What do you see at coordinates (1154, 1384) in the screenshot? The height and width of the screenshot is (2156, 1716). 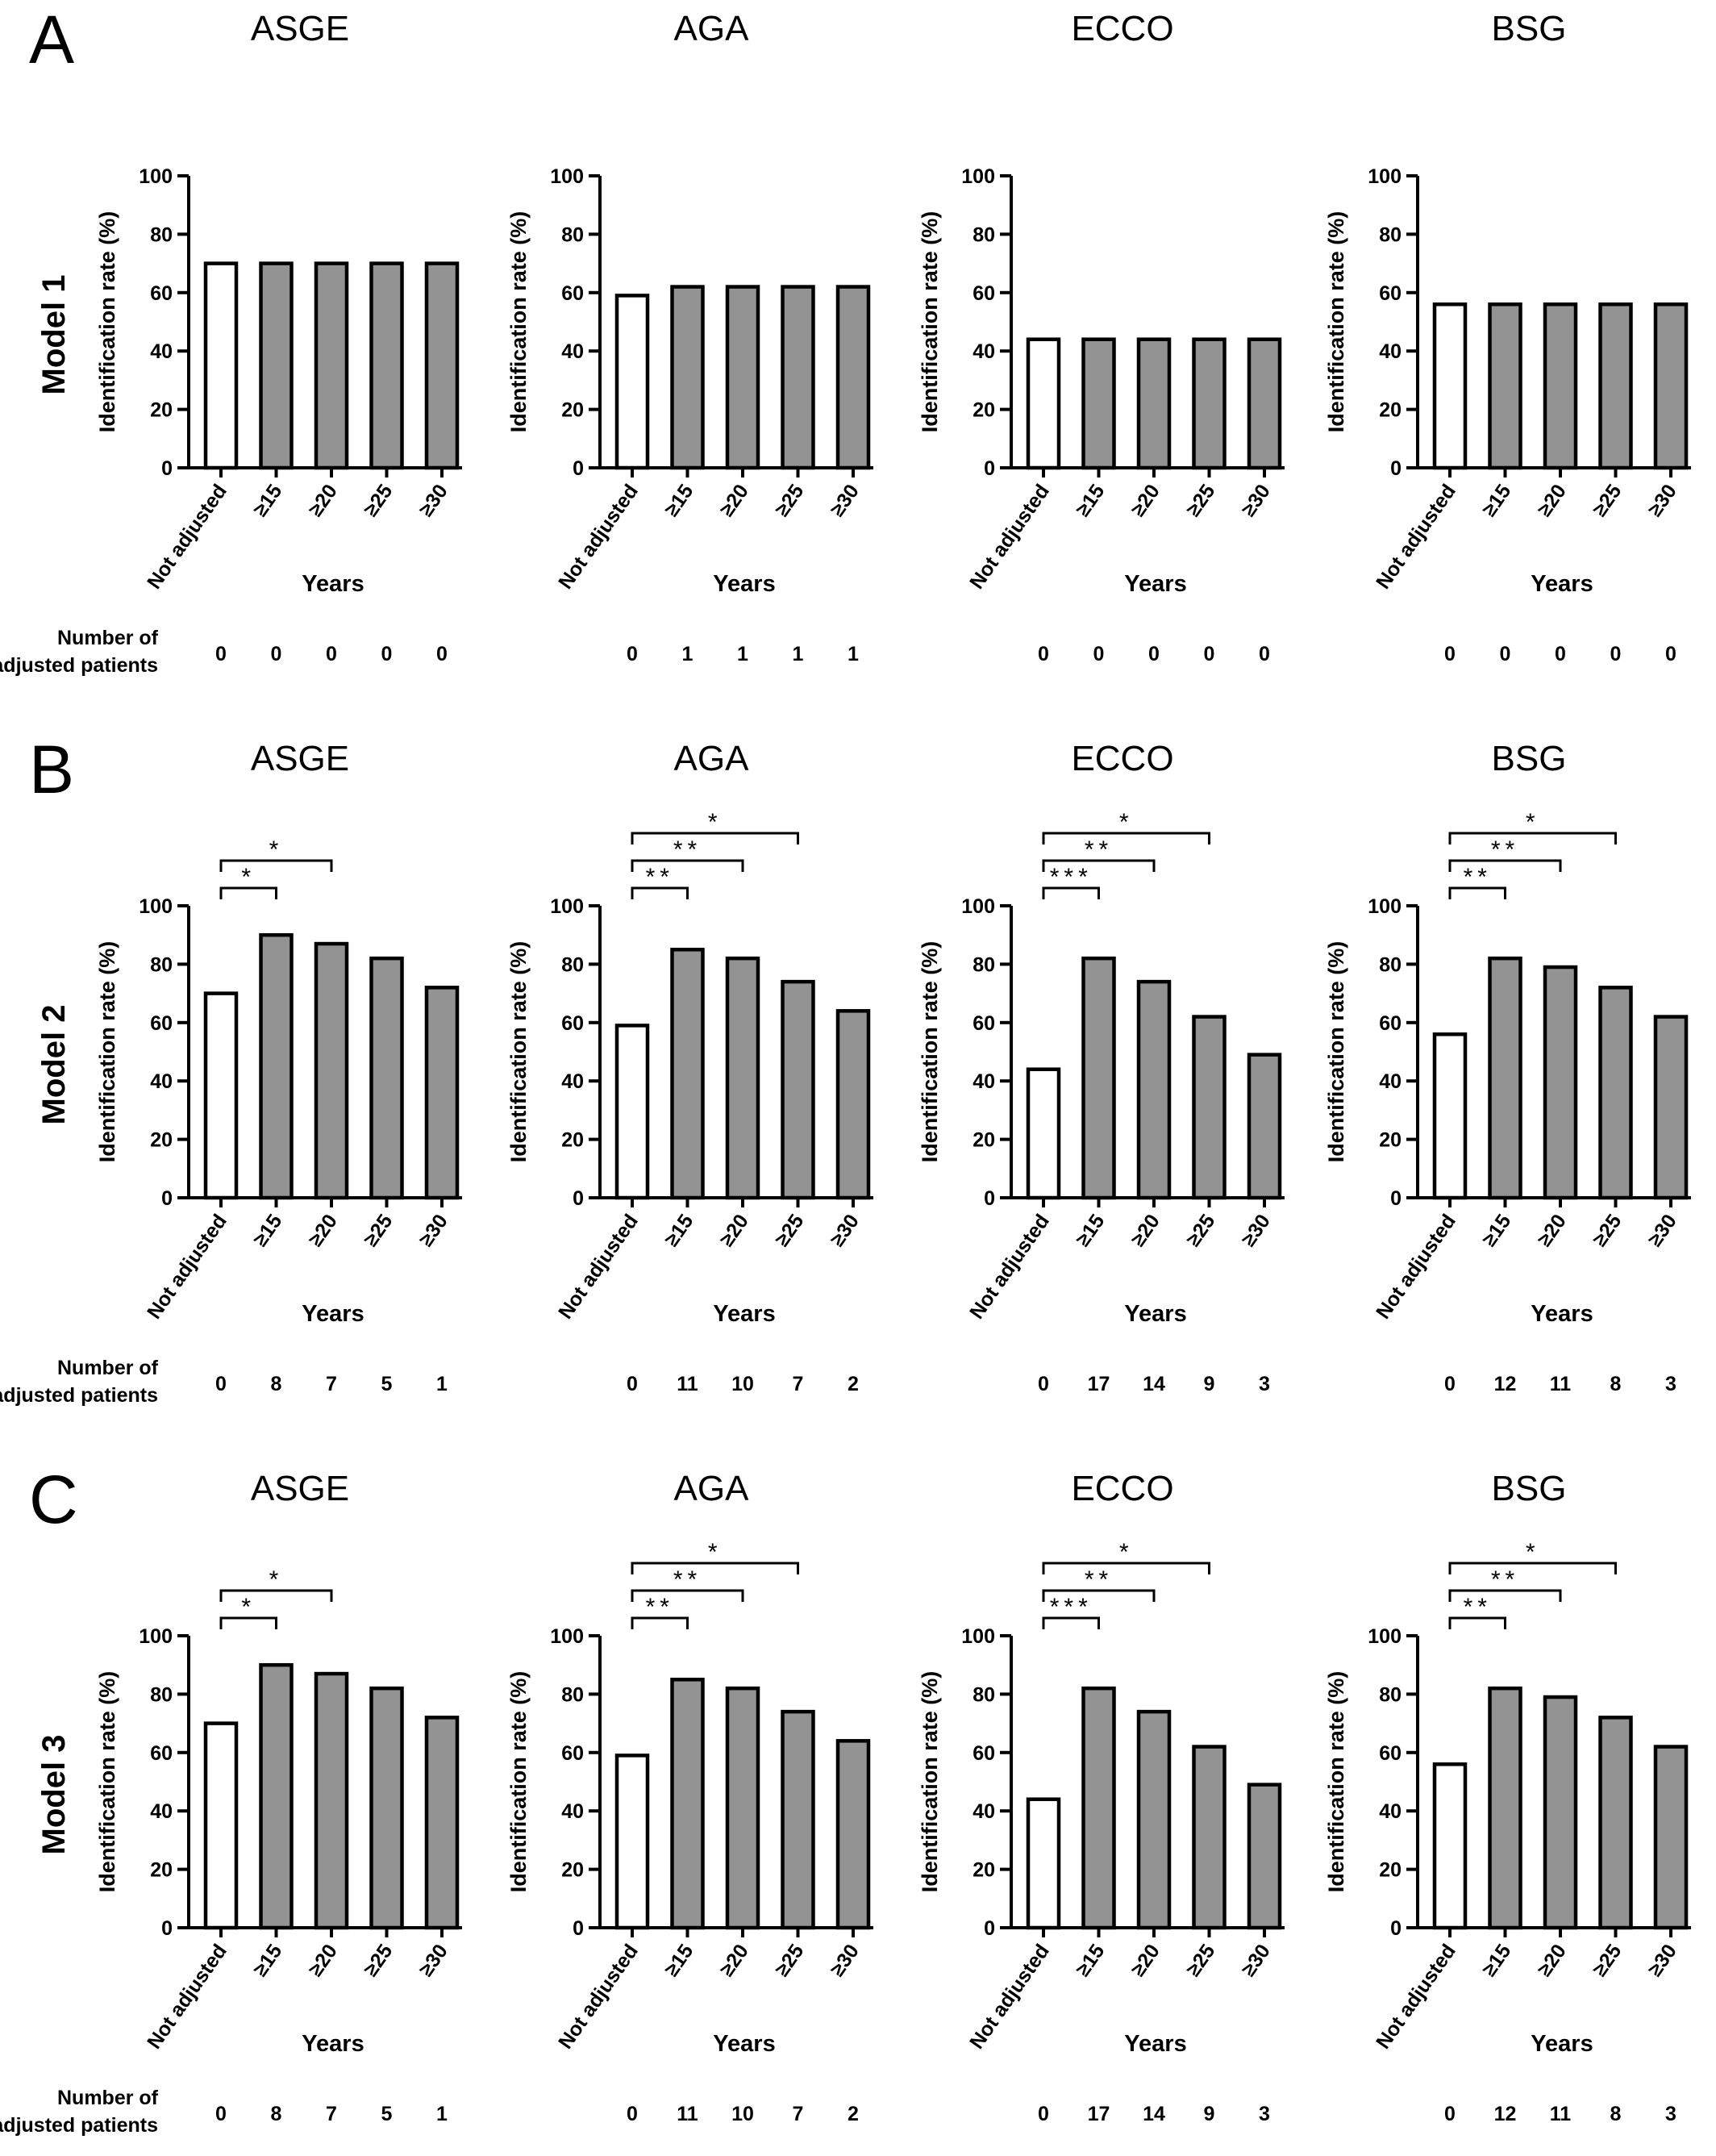 I see `count-value: 14` at bounding box center [1154, 1384].